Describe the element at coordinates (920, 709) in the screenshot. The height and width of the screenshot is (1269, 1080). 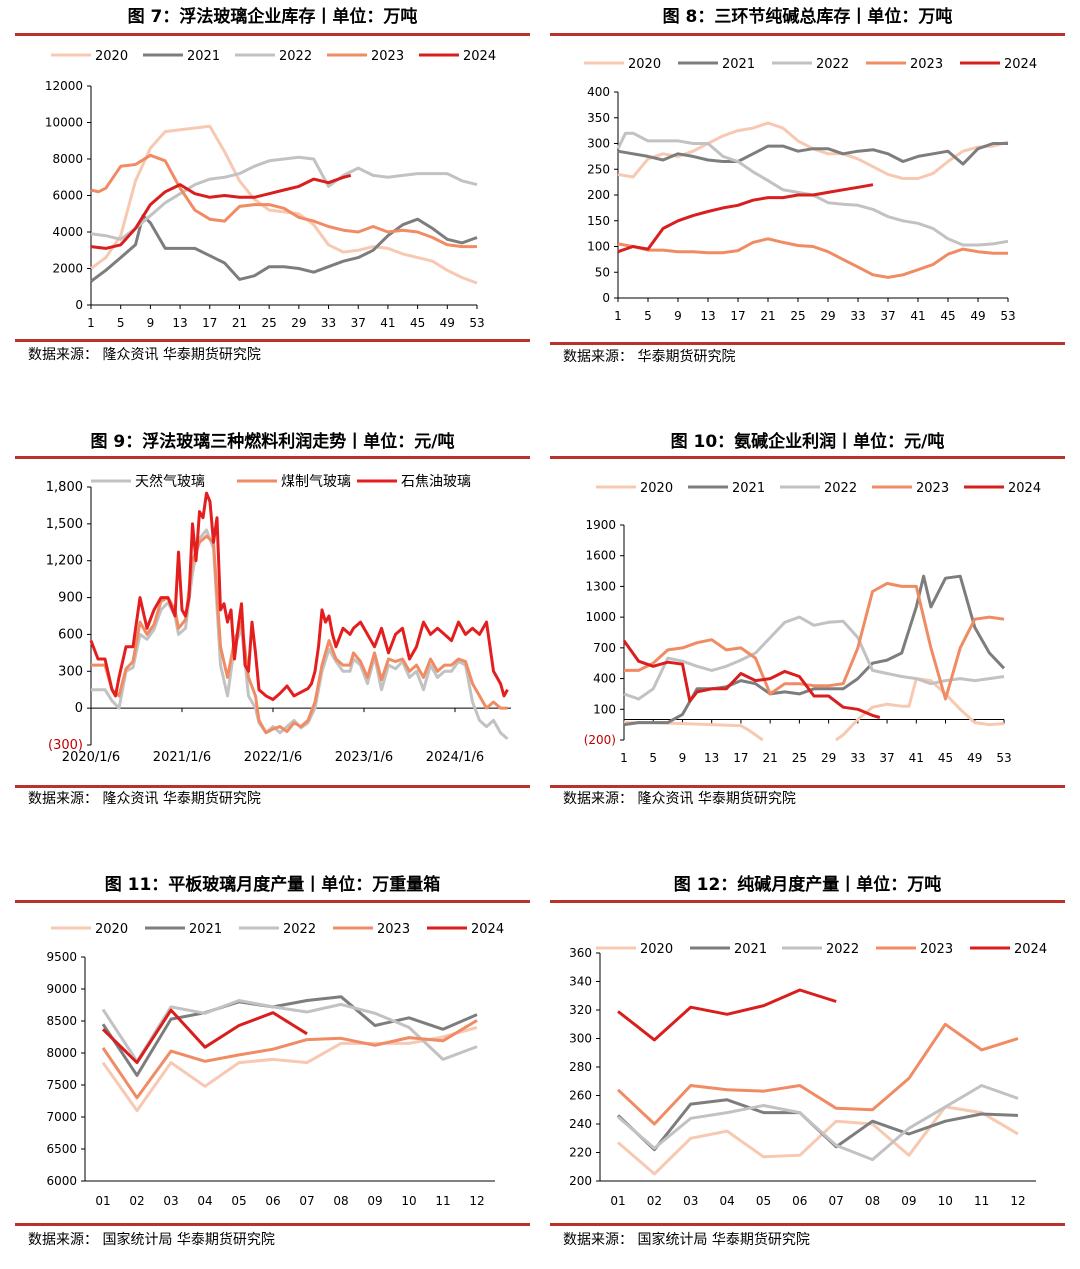
I see `series-line-2020b` at that location.